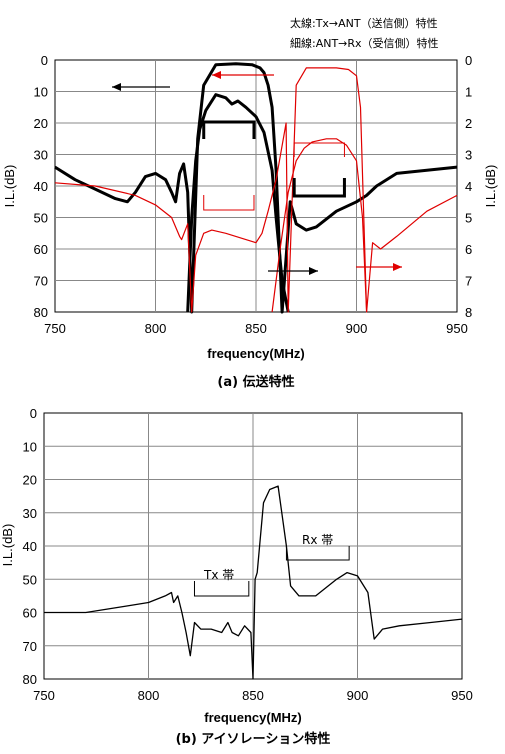 This screenshot has width=505, height=754. I want to click on legend-note-thin: 細線:ANT→Rx（受信側）特性, so click(364, 43).